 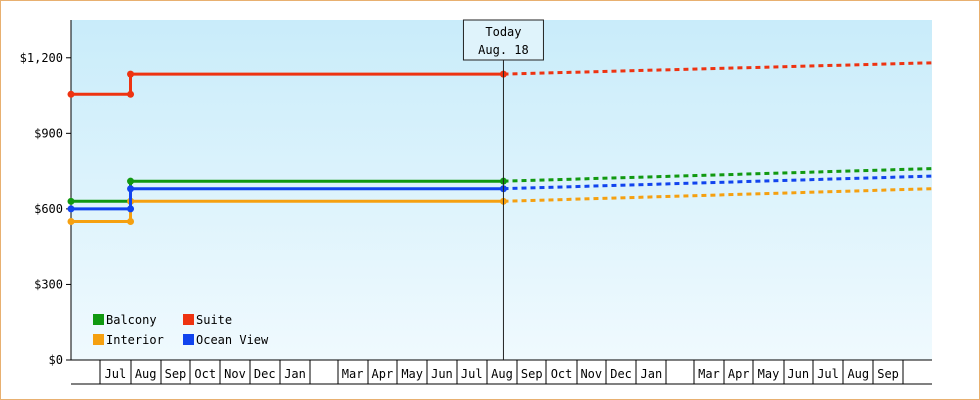 I want to click on legend-label: Suite, so click(x=214, y=320).